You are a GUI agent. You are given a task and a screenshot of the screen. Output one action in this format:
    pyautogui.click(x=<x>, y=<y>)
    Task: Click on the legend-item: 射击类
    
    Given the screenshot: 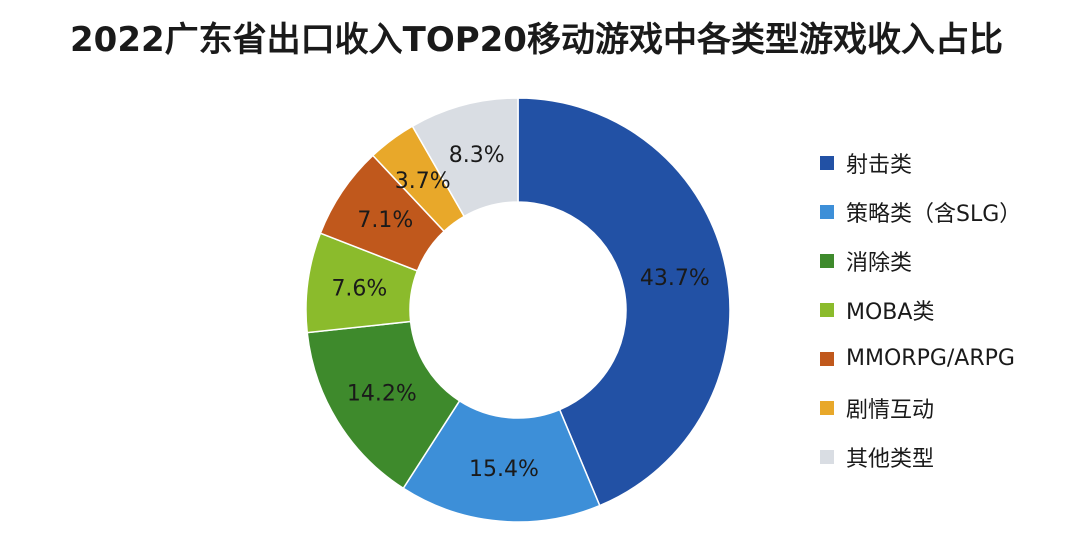 What is the action you would take?
    pyautogui.click(x=945, y=162)
    